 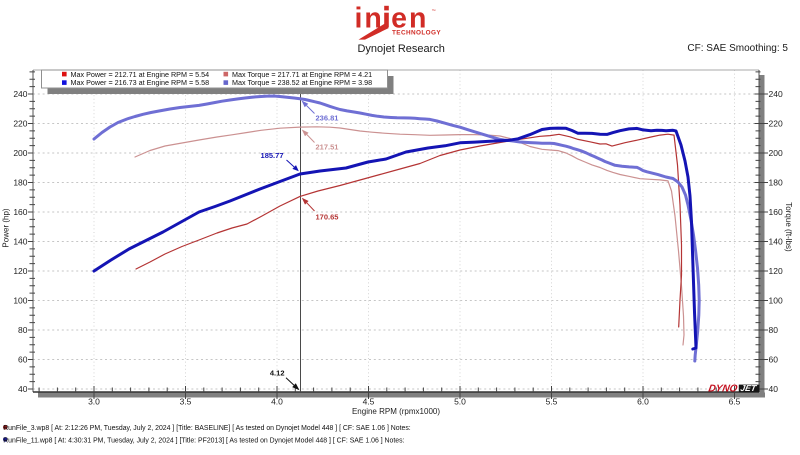 I want to click on svg-text:Max Power = 216.73 at Engine R: Max Power = 216.73 at Engine RPM = 5.58, so click(x=140, y=82).